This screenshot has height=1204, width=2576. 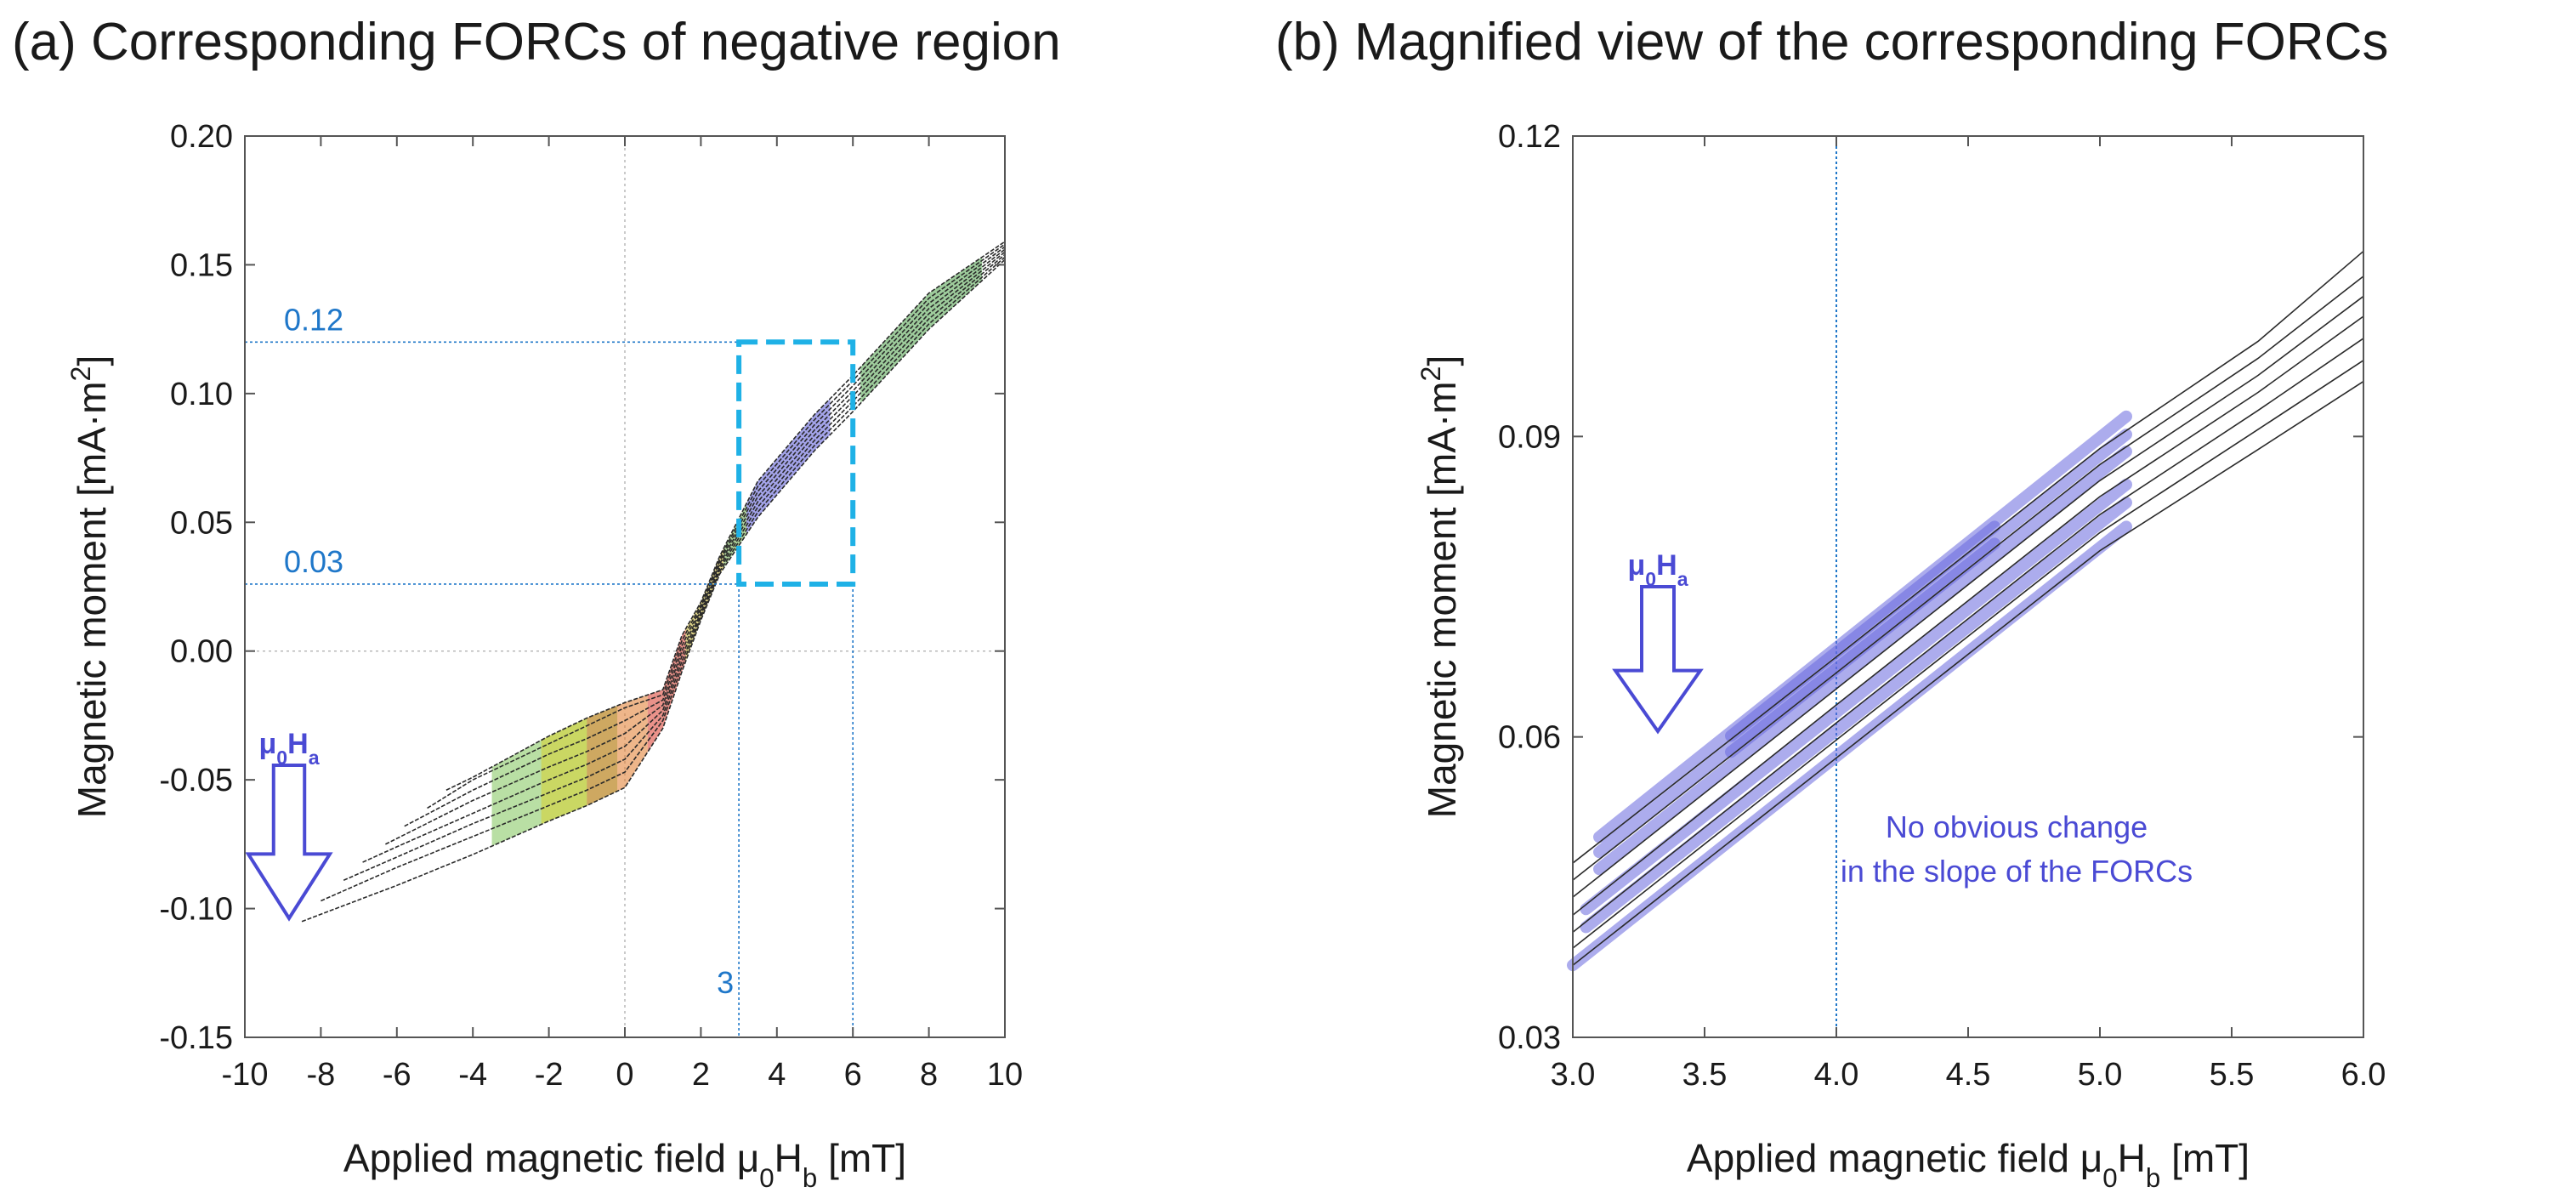 I want to click on y-tick-label: 0.10, so click(x=202, y=394).